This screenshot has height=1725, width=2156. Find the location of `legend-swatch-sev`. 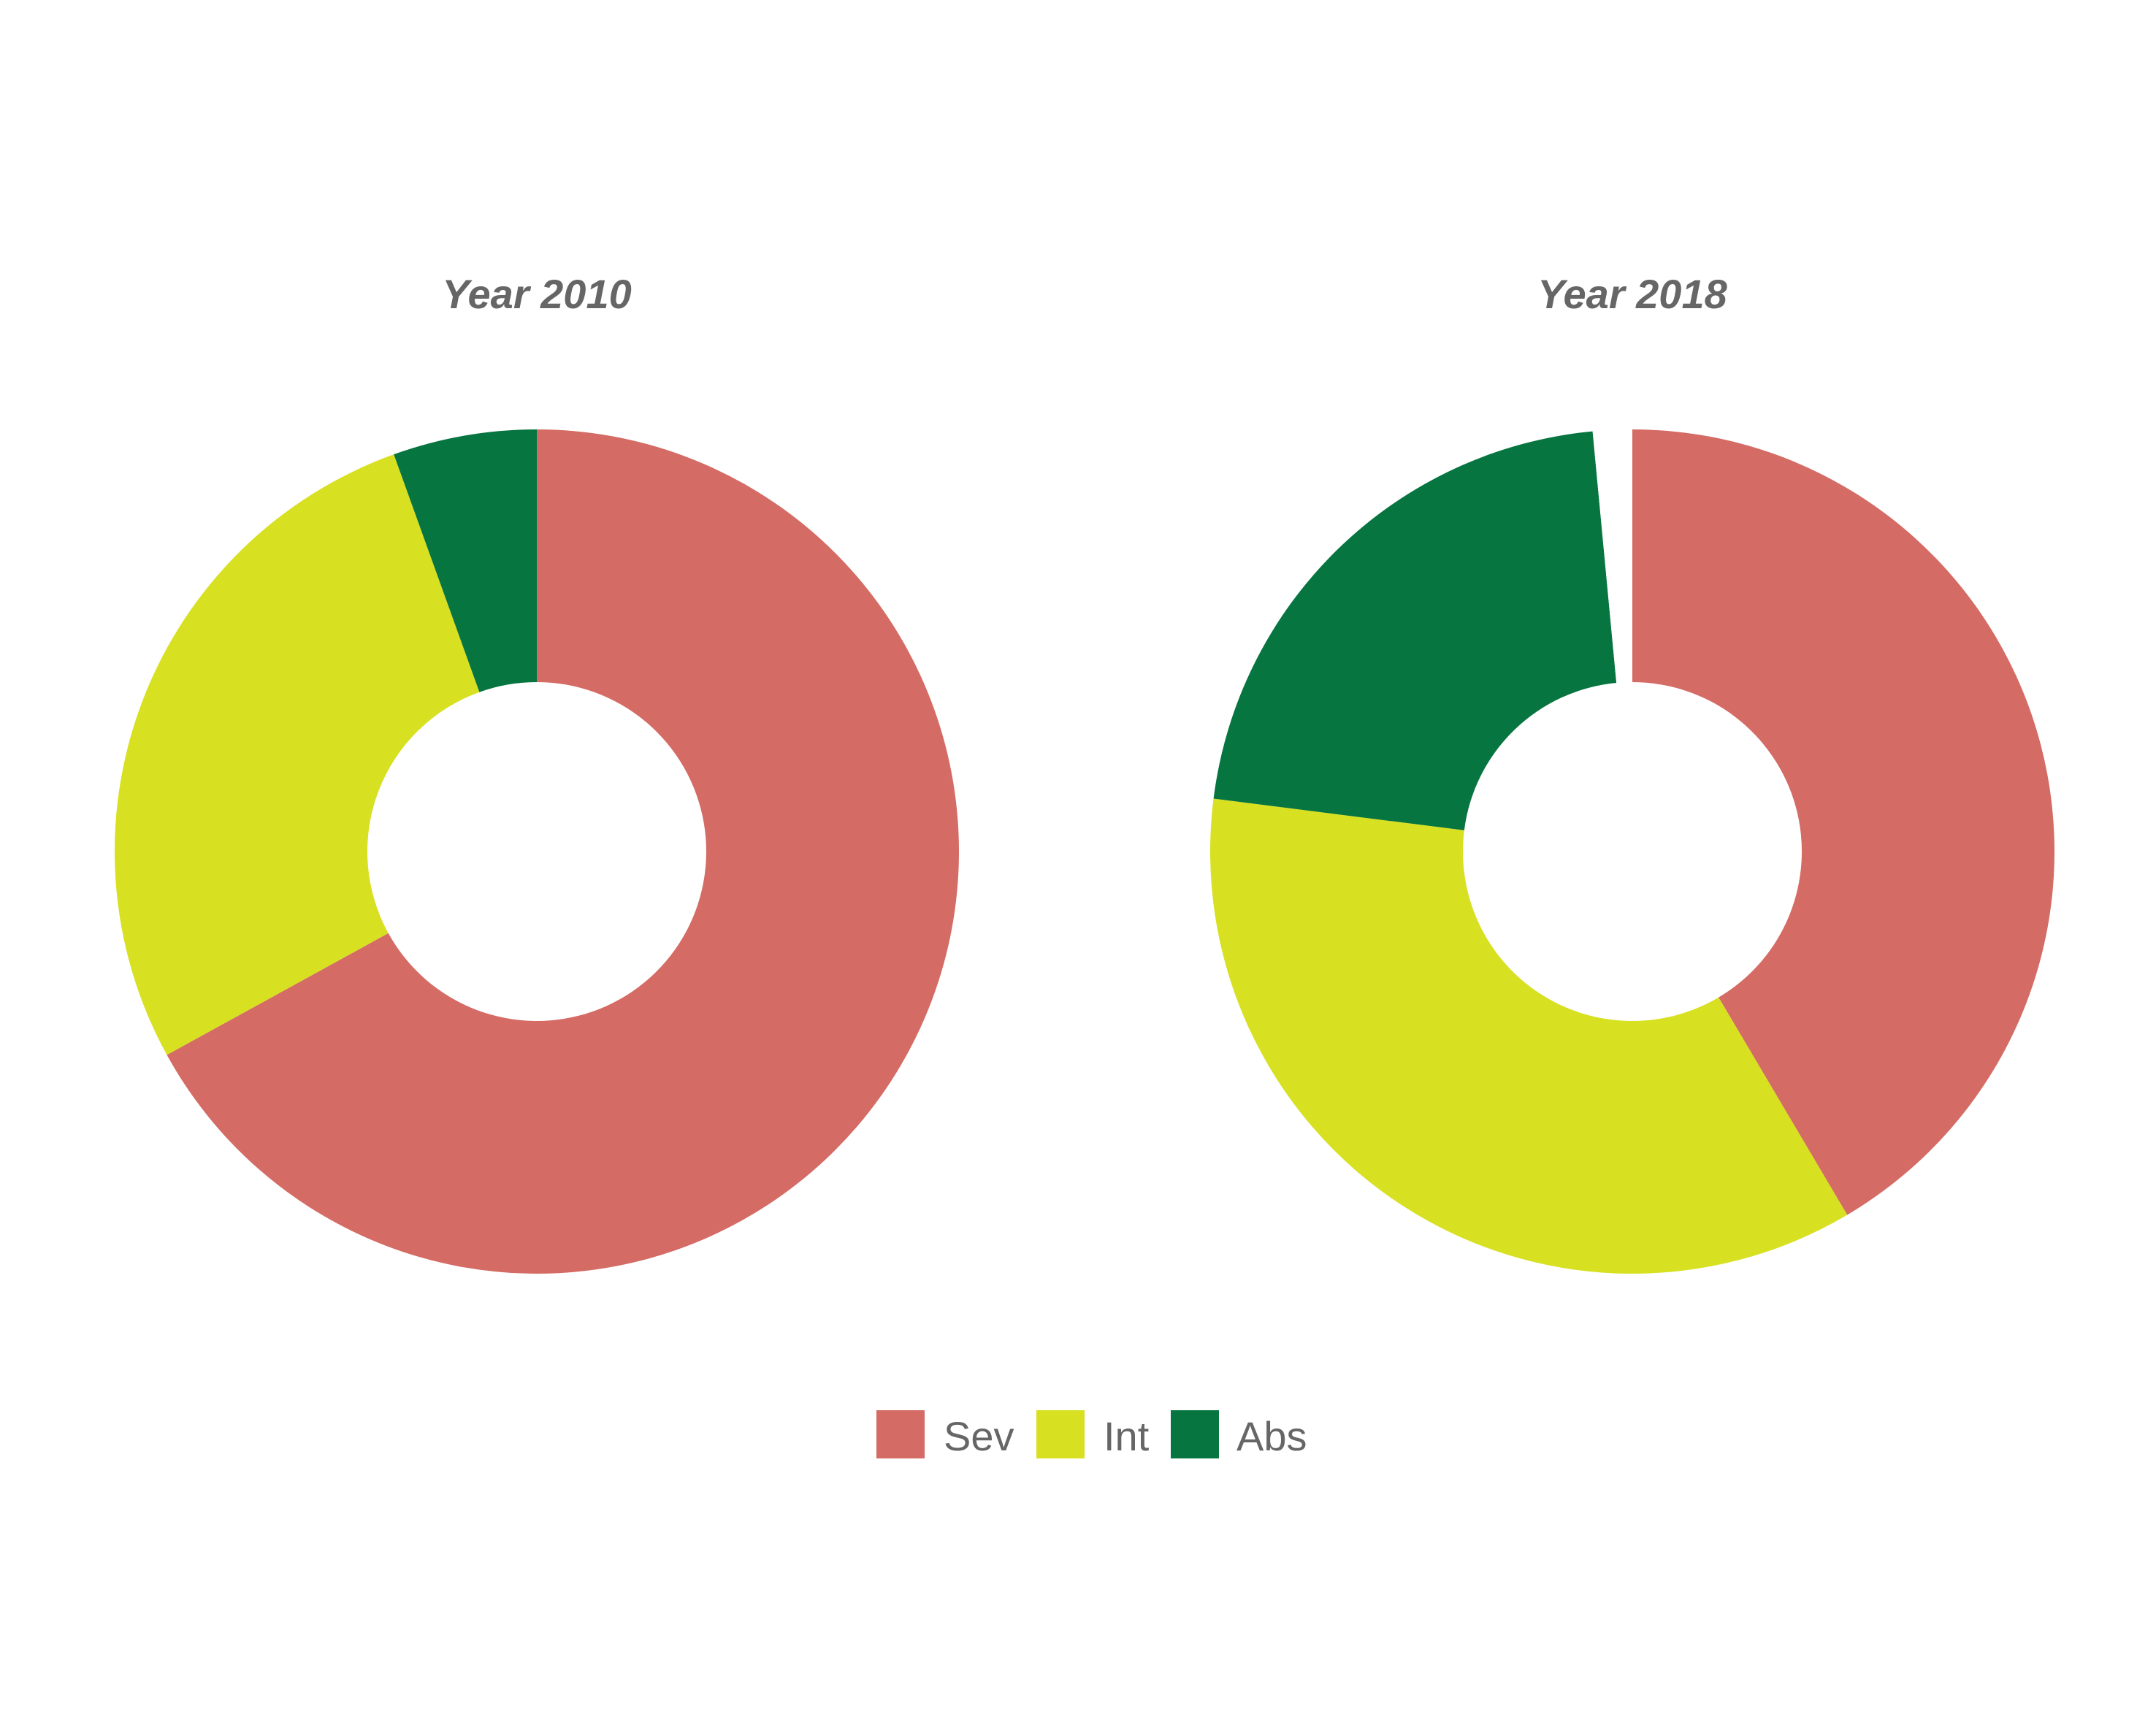

legend-swatch-sev is located at coordinates (901, 1434).